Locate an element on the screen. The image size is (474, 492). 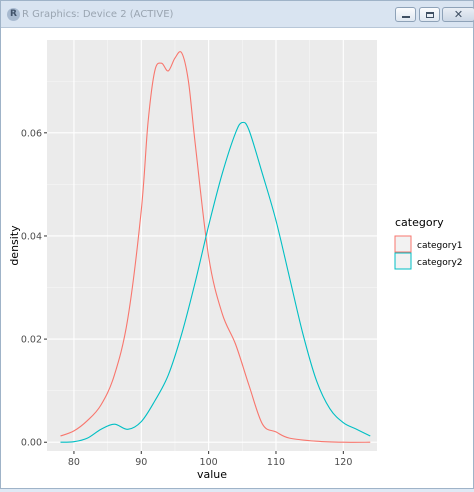
close-icon: ✕ is located at coordinates (458, 14).